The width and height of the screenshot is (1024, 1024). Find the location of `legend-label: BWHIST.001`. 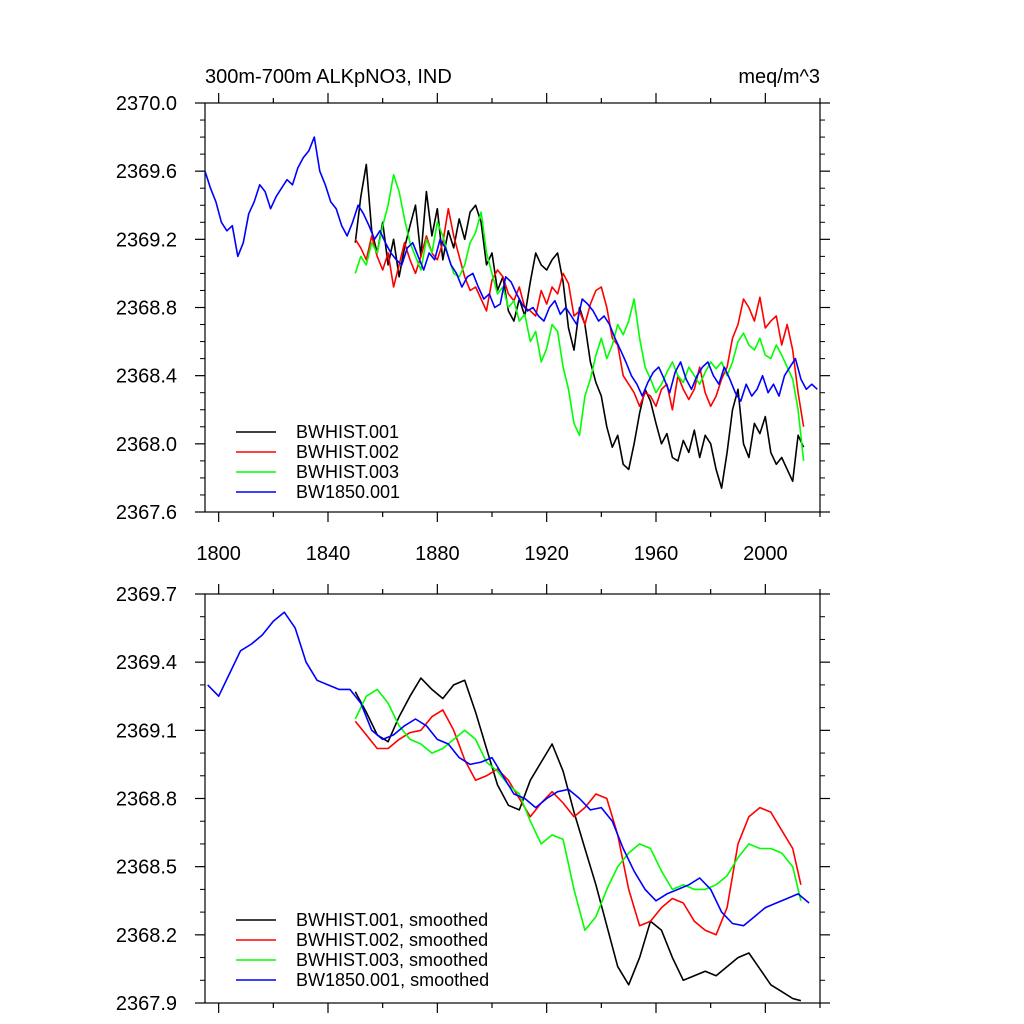

legend-label: BWHIST.001 is located at coordinates (347, 432).